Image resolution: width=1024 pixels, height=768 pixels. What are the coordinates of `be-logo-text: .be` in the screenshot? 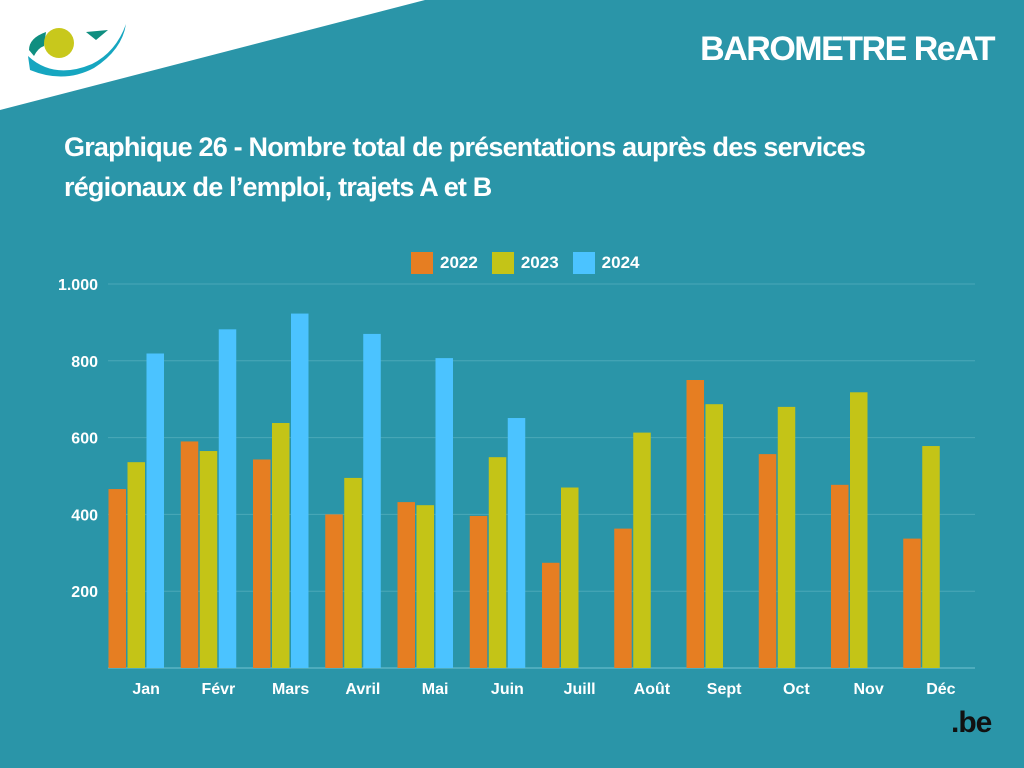 It's located at (971, 722).